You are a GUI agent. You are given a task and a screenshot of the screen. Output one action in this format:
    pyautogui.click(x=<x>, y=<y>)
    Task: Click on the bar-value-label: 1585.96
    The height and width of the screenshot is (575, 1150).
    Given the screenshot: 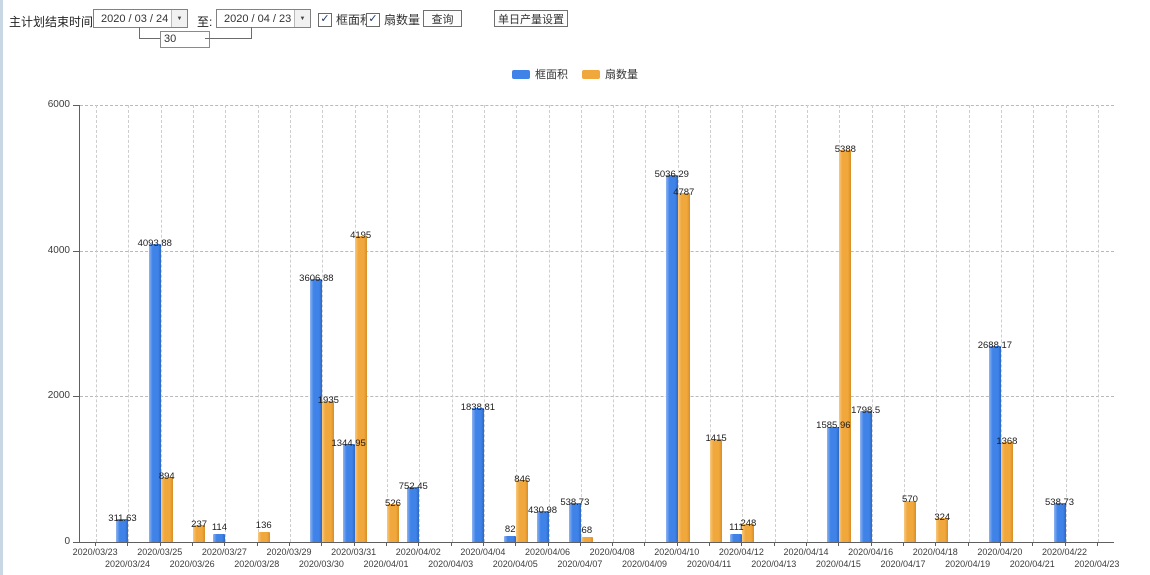 What is the action you would take?
    pyautogui.click(x=833, y=426)
    